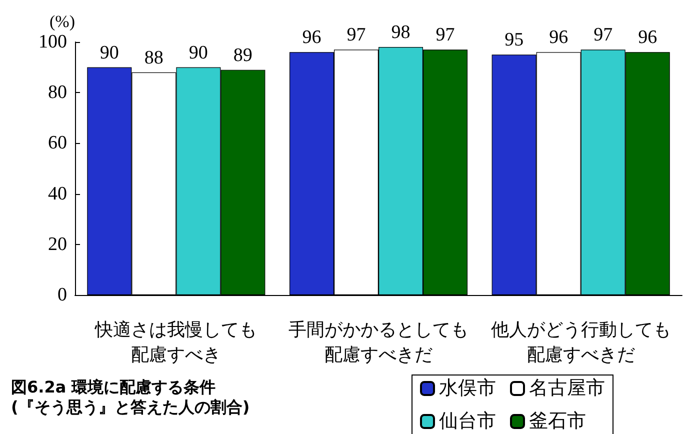 The width and height of the screenshot is (690, 434). Describe the element at coordinates (62, 21) in the screenshot. I see `y-axis-title: (%)` at that location.